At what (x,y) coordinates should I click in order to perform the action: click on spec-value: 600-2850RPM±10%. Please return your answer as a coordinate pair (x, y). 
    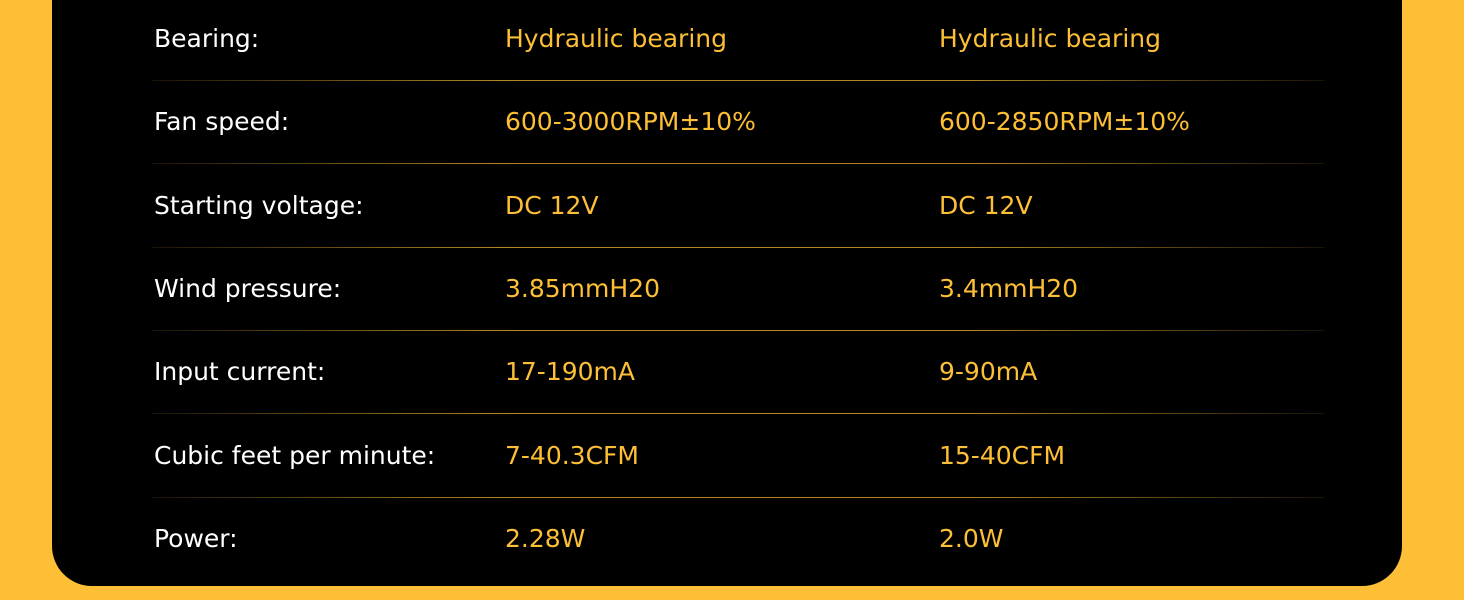
    Looking at the image, I should click on (1064, 122).